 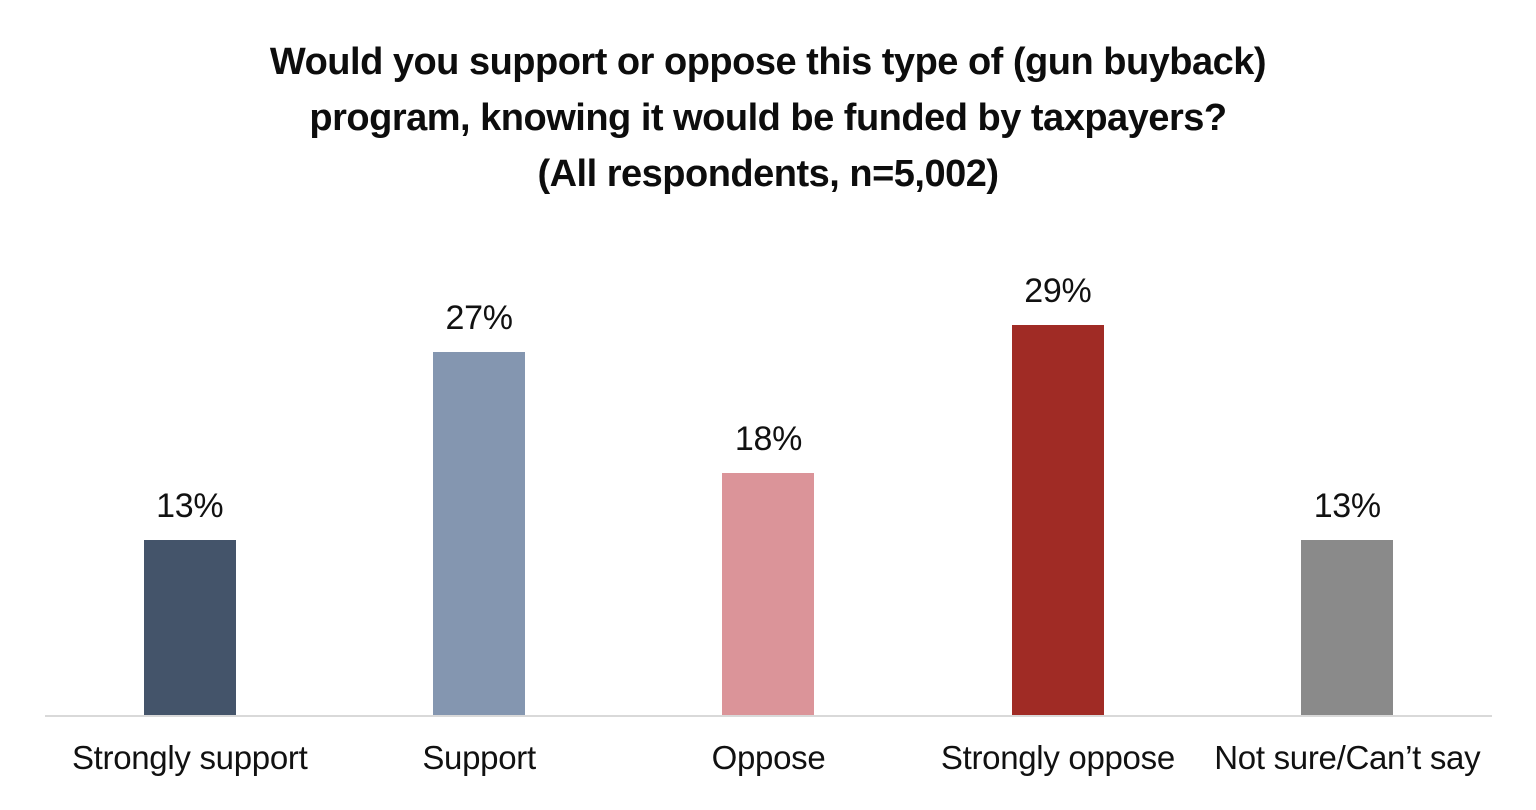 What do you see at coordinates (1057, 757) in the screenshot?
I see `category-label: Strongly oppose` at bounding box center [1057, 757].